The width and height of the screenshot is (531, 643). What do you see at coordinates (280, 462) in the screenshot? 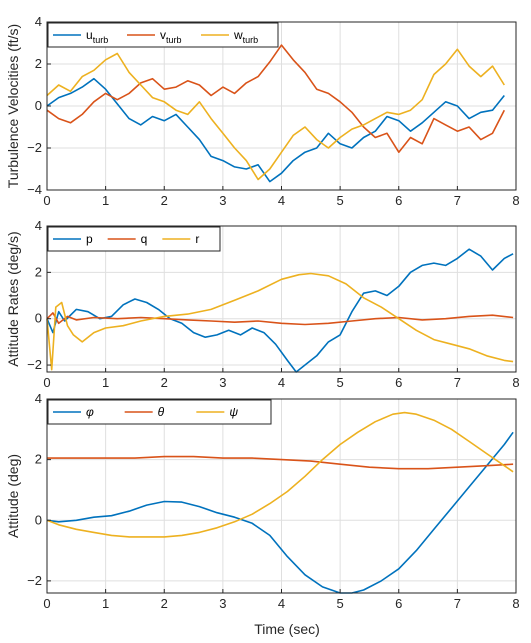
I see `series-line-θ` at bounding box center [280, 462].